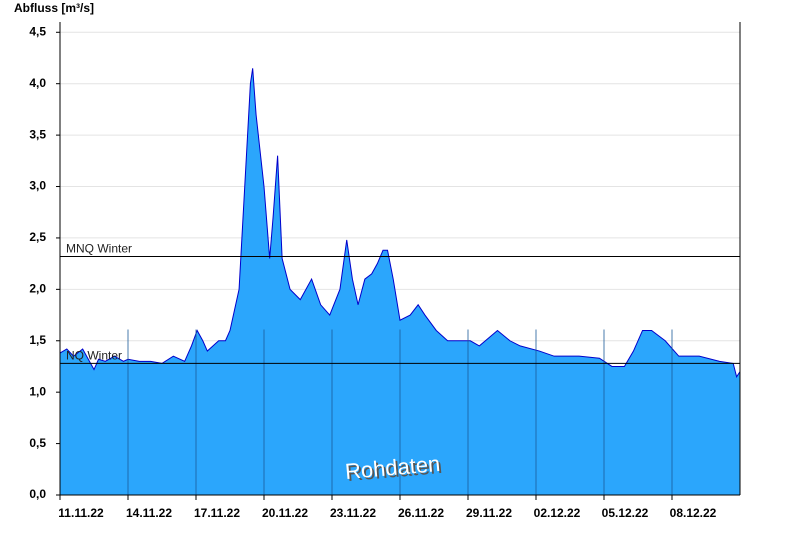 Image resolution: width=800 pixels, height=550 pixels. I want to click on y-tick-label: 2,0, so click(37, 289).